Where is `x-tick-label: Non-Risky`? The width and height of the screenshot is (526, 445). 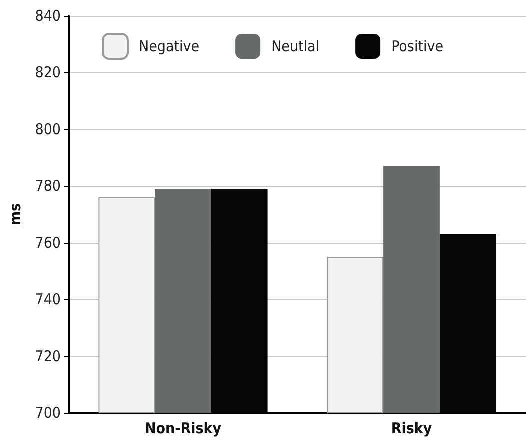
x-tick-label: Non-Risky is located at coordinates (183, 429).